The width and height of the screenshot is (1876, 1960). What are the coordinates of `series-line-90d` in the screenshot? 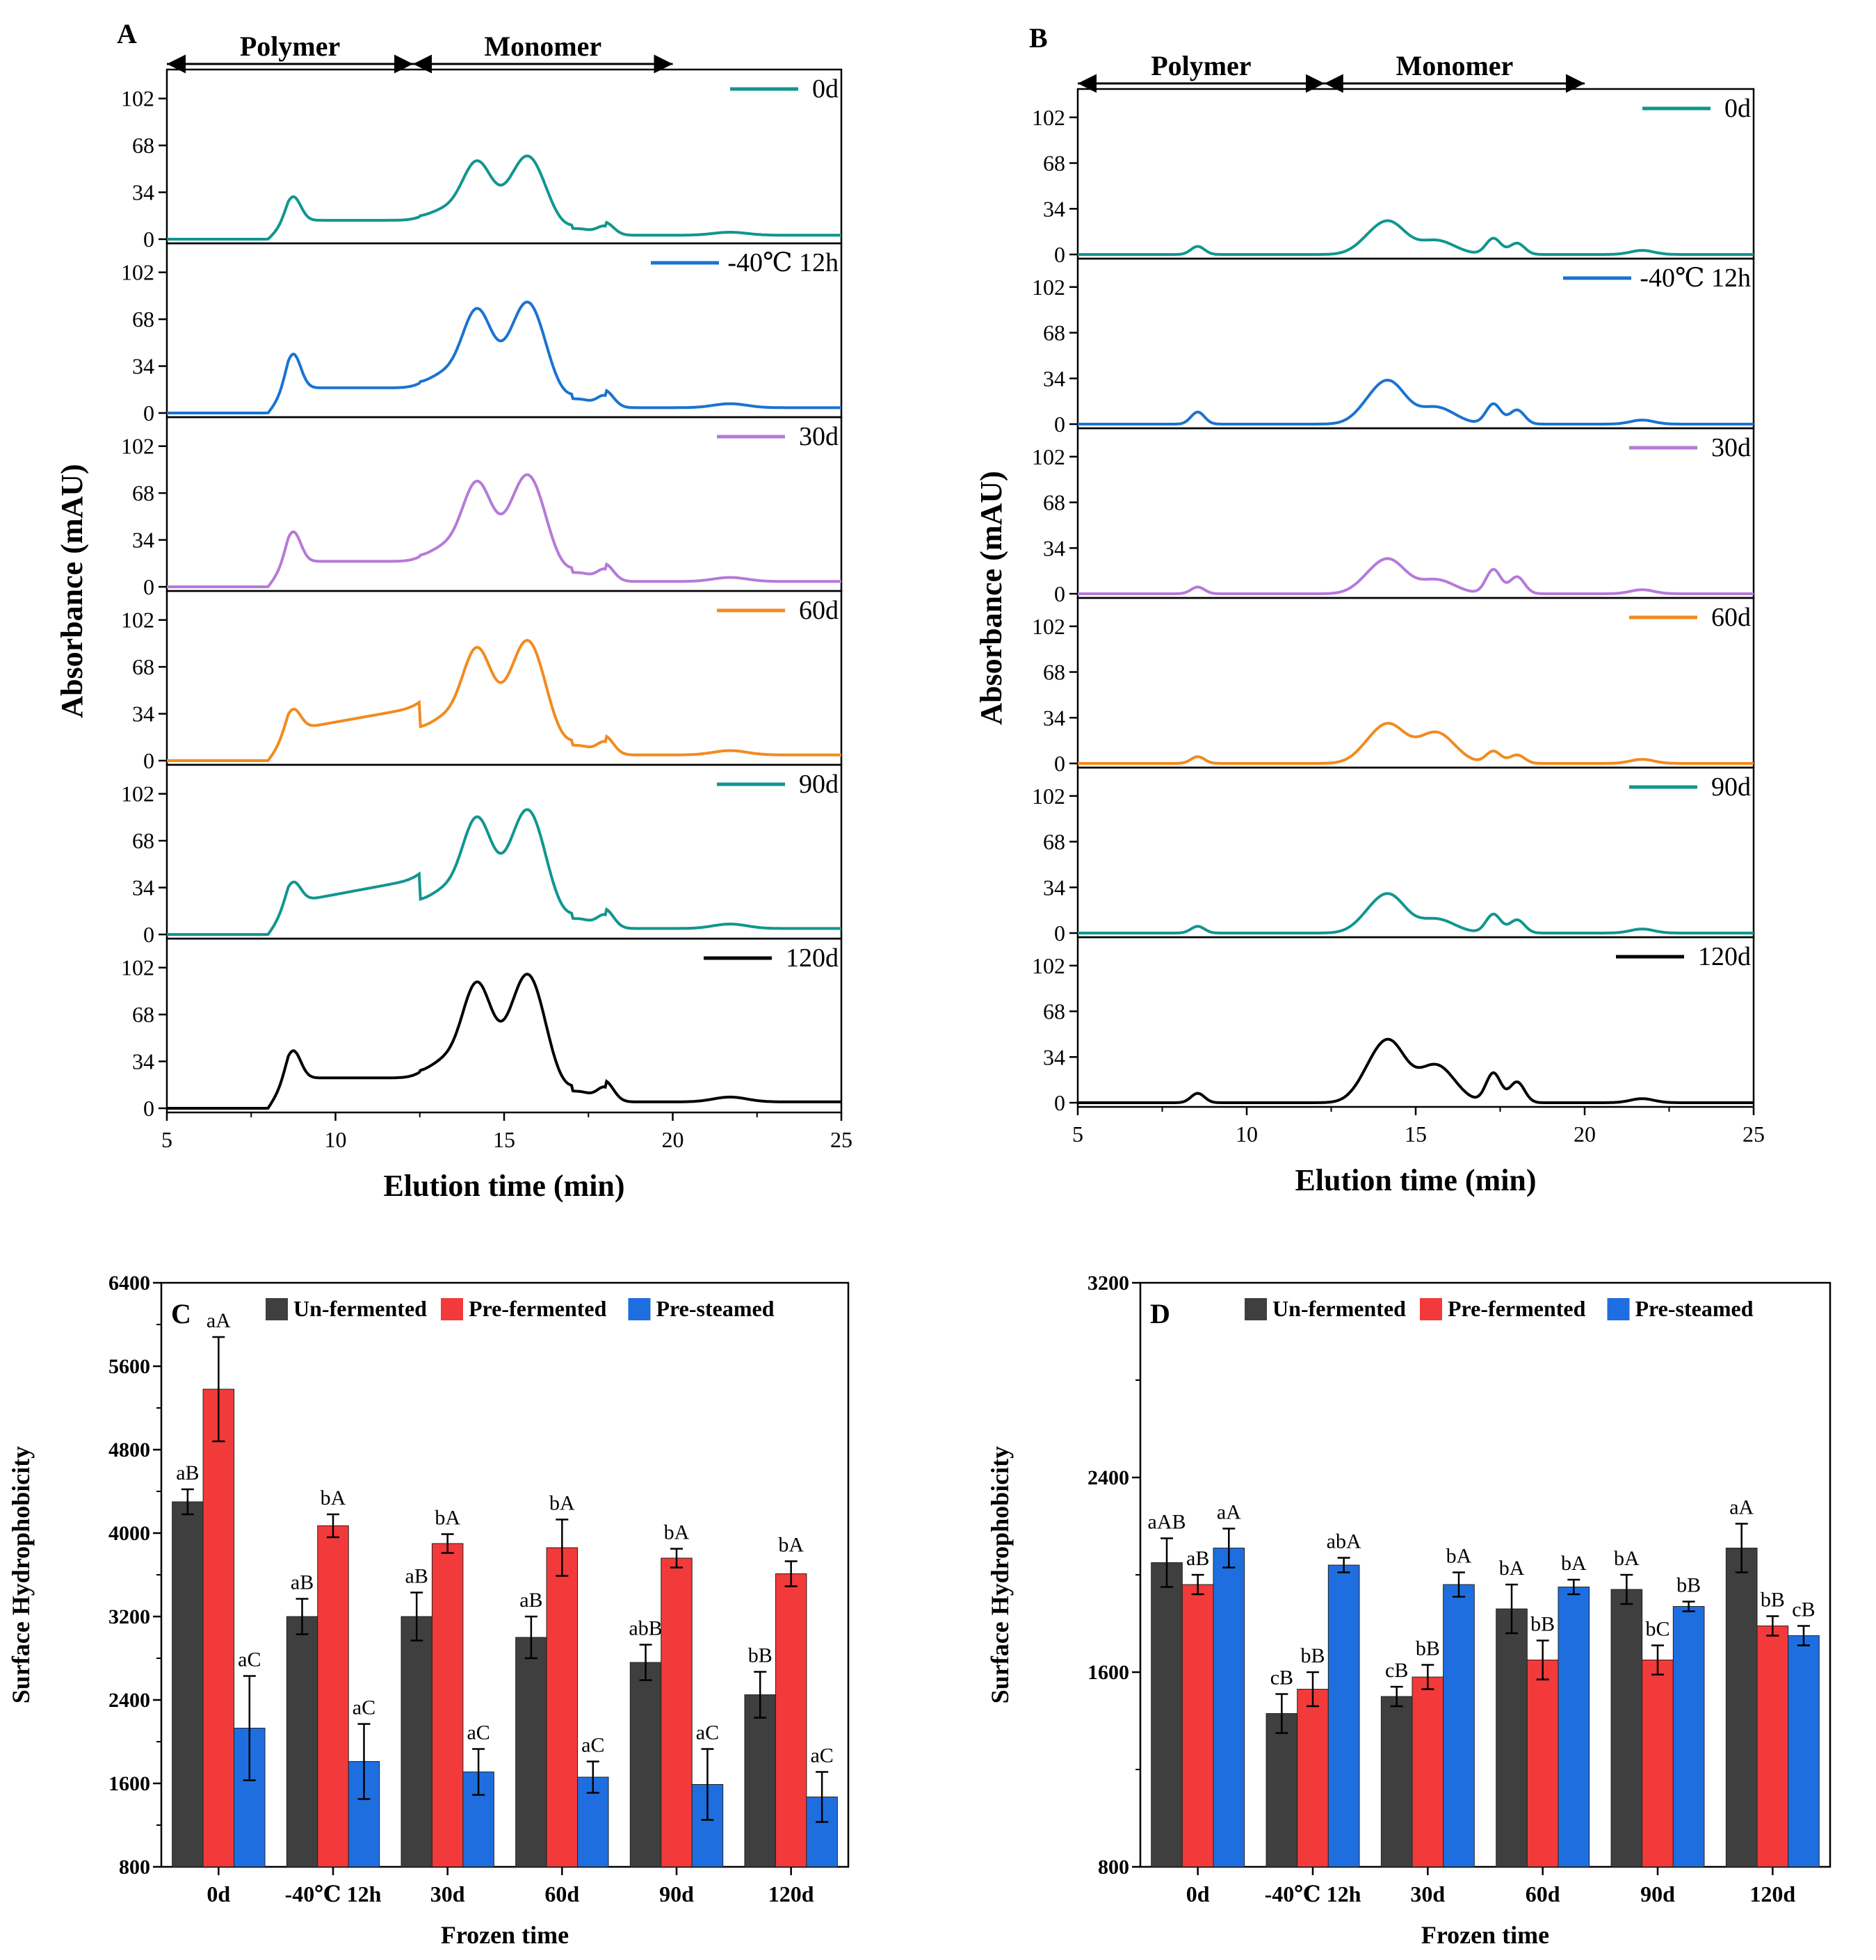 It's located at (1416, 913).